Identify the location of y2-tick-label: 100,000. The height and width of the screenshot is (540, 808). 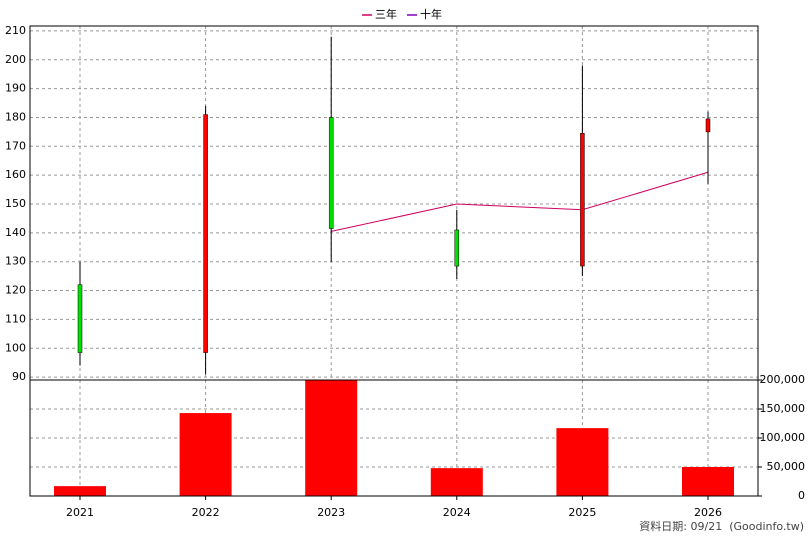
(783, 437).